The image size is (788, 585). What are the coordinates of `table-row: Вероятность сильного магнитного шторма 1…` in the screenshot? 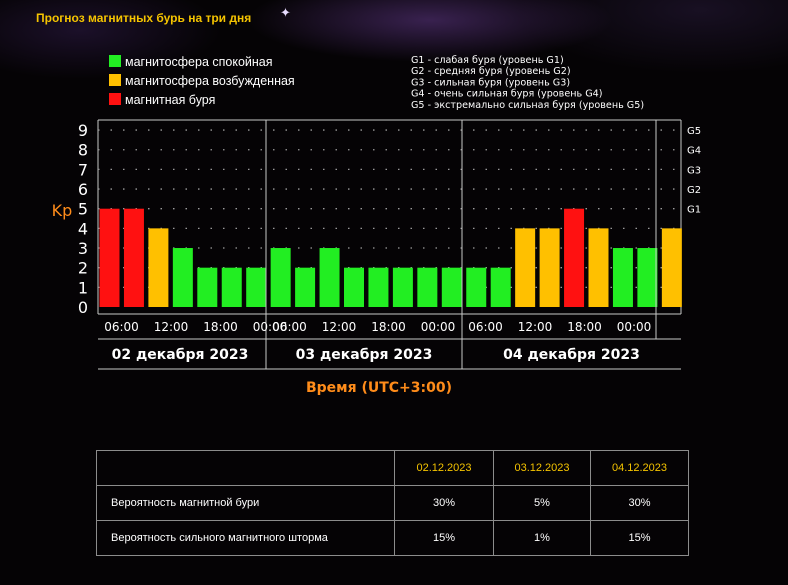 It's located at (392, 538).